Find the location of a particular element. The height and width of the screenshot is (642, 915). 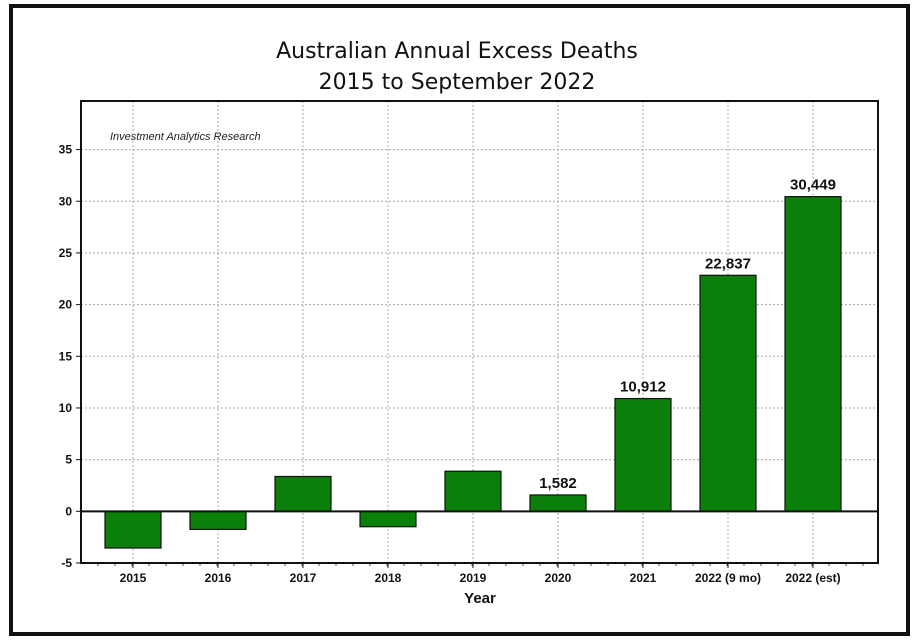

chart-subtitle: 2015 to September 2022 is located at coordinates (457, 82).